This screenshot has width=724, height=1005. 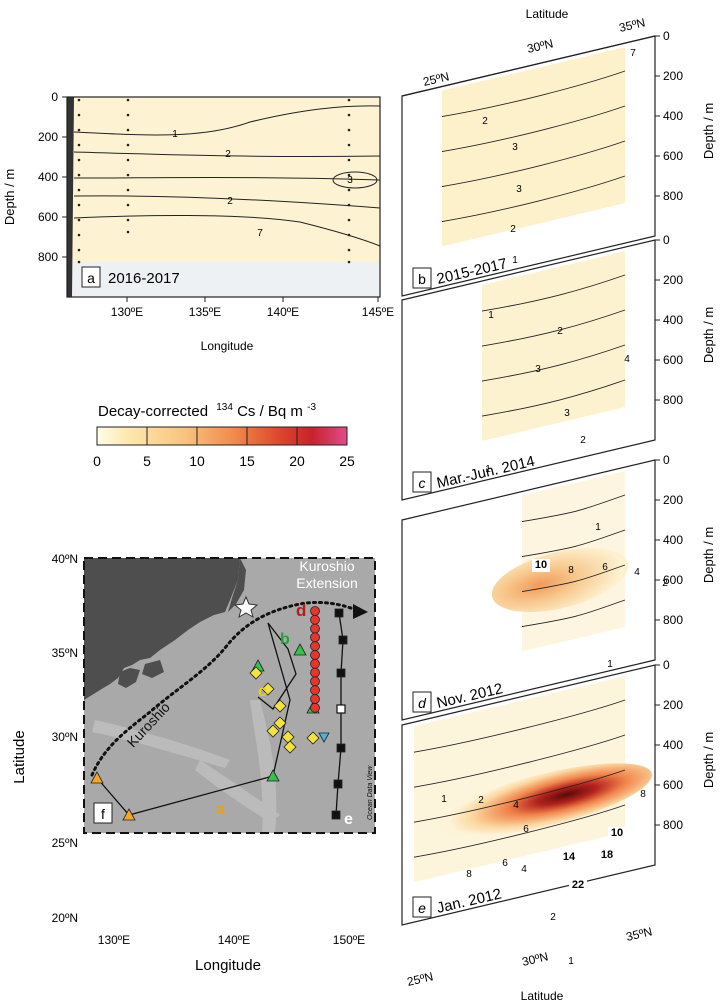 What do you see at coordinates (469, 901) in the screenshot?
I see `panel-caption: Jan. 2012` at bounding box center [469, 901].